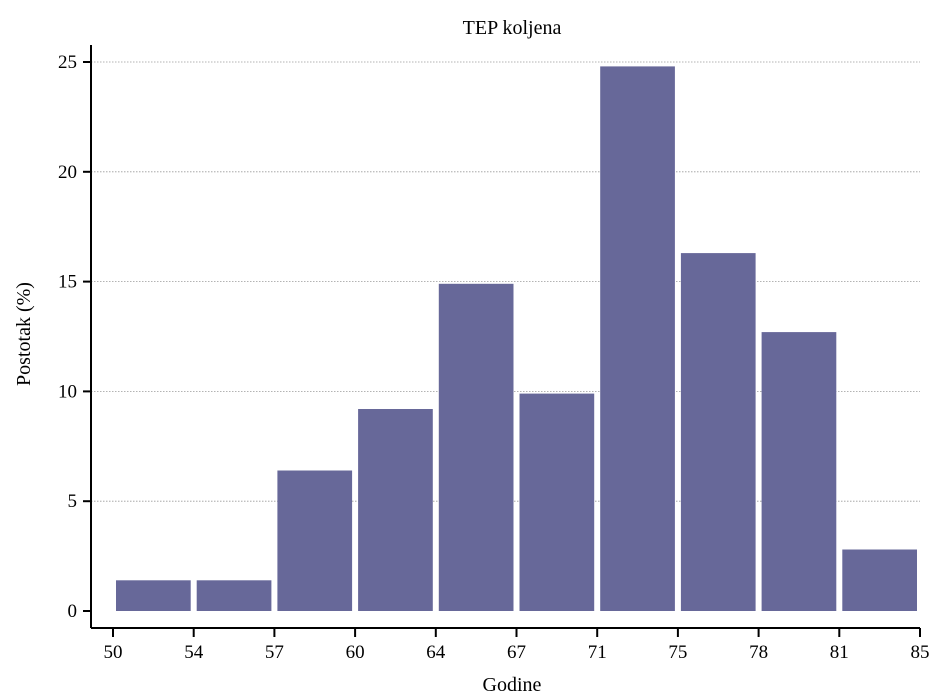 The width and height of the screenshot is (933, 697). Describe the element at coordinates (67, 62) in the screenshot. I see `y-tick-label: 25` at that location.